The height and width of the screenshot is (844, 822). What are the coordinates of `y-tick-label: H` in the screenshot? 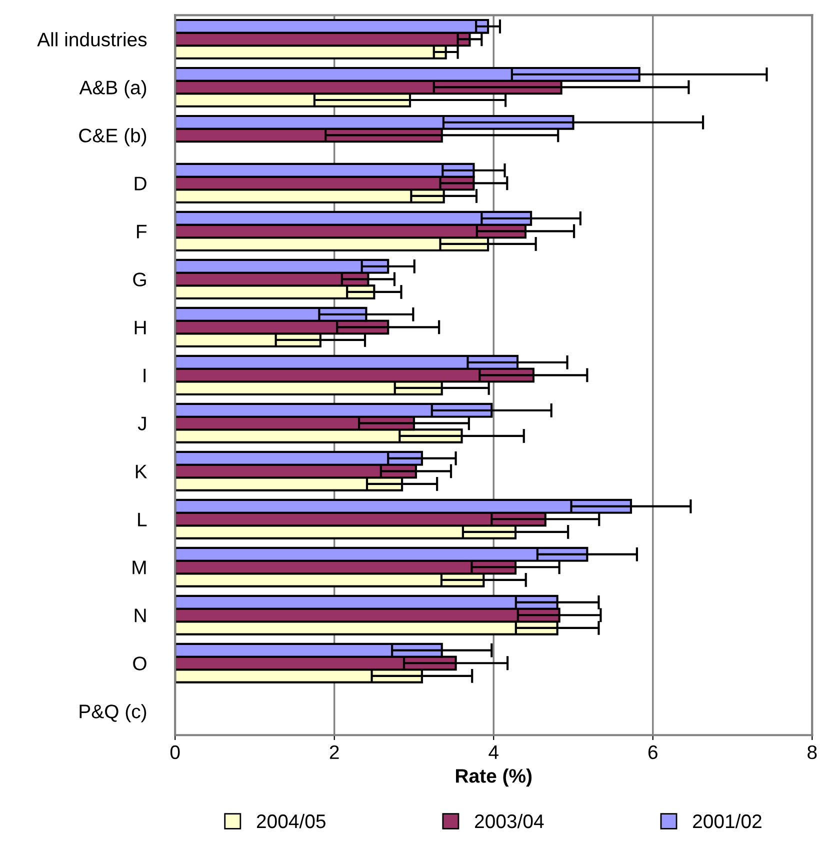 It's located at (140, 327).